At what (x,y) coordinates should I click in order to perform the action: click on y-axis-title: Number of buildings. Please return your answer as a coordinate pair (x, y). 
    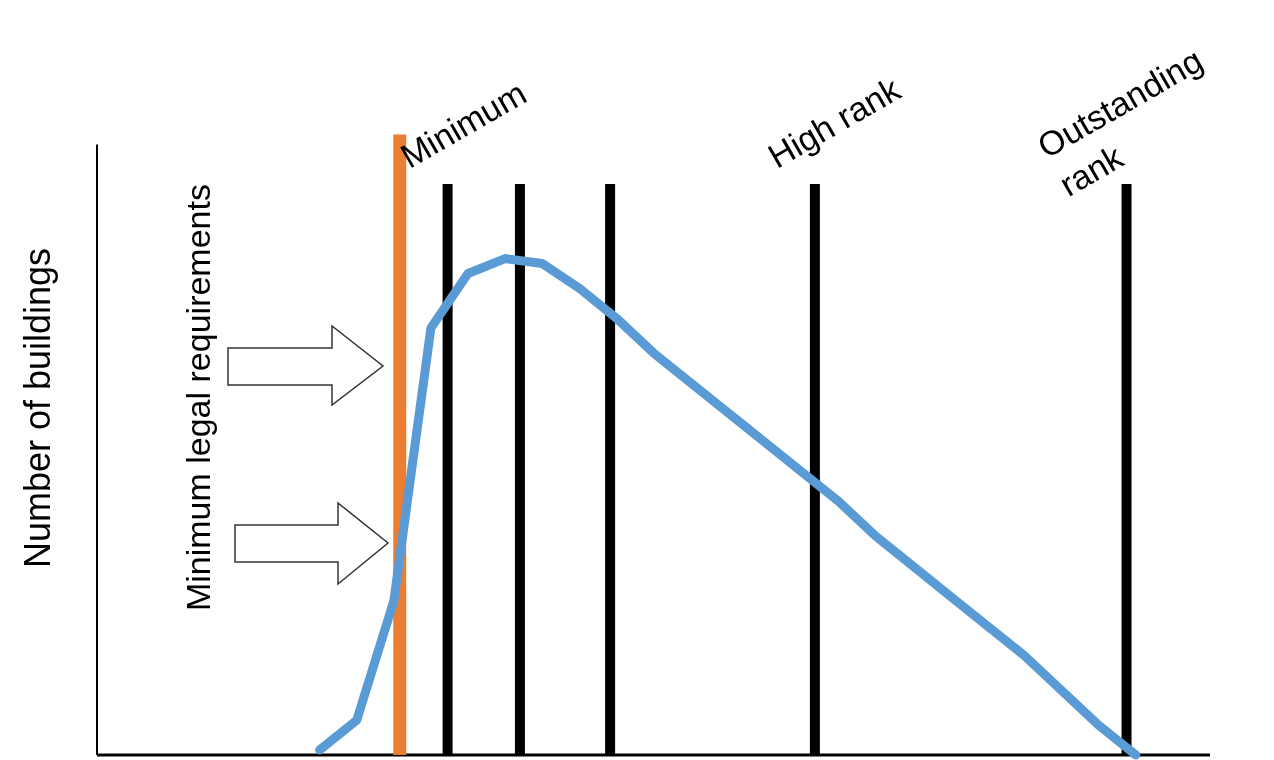
    Looking at the image, I should click on (37, 408).